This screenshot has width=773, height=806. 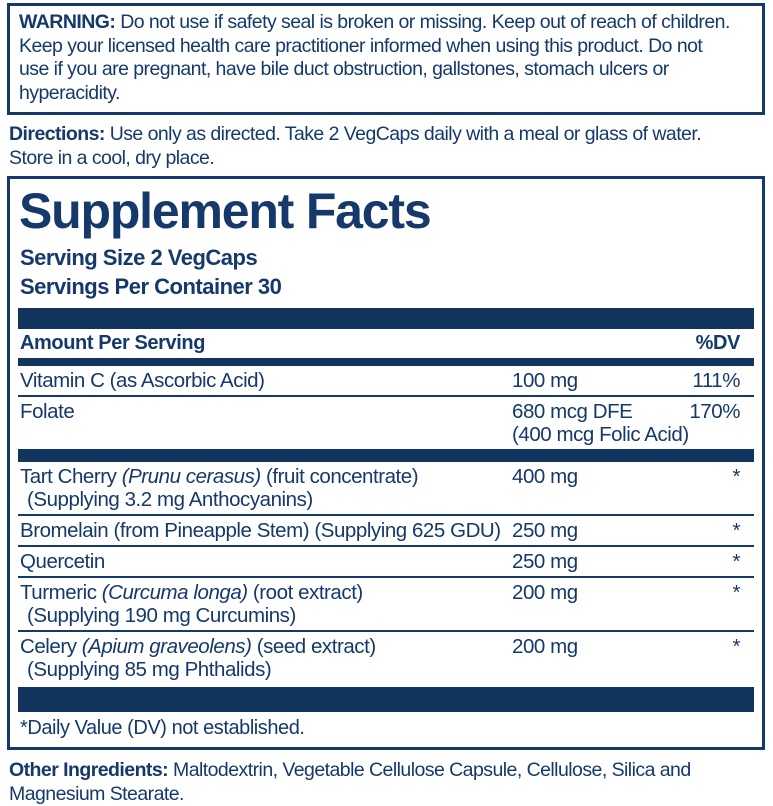 I want to click on nutrient-subline: (Supplying 190 mg Curcumins), so click(x=161, y=615).